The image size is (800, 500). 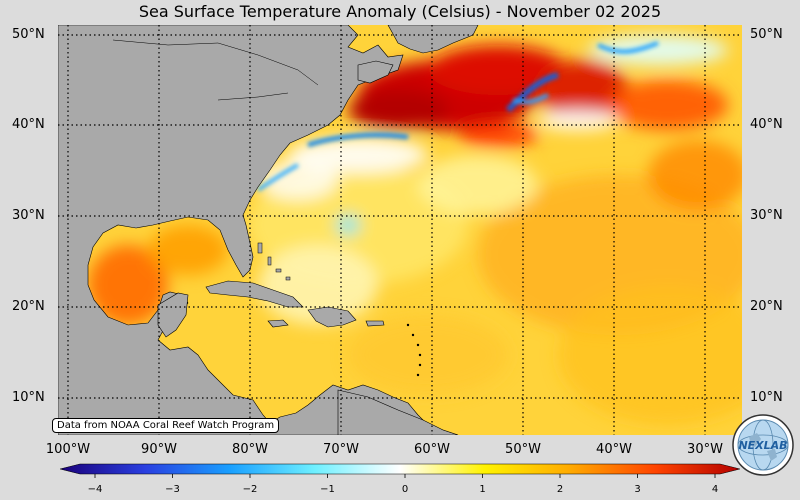 What do you see at coordinates (766, 397) in the screenshot?
I see `lat-label-right: 10°N` at bounding box center [766, 397].